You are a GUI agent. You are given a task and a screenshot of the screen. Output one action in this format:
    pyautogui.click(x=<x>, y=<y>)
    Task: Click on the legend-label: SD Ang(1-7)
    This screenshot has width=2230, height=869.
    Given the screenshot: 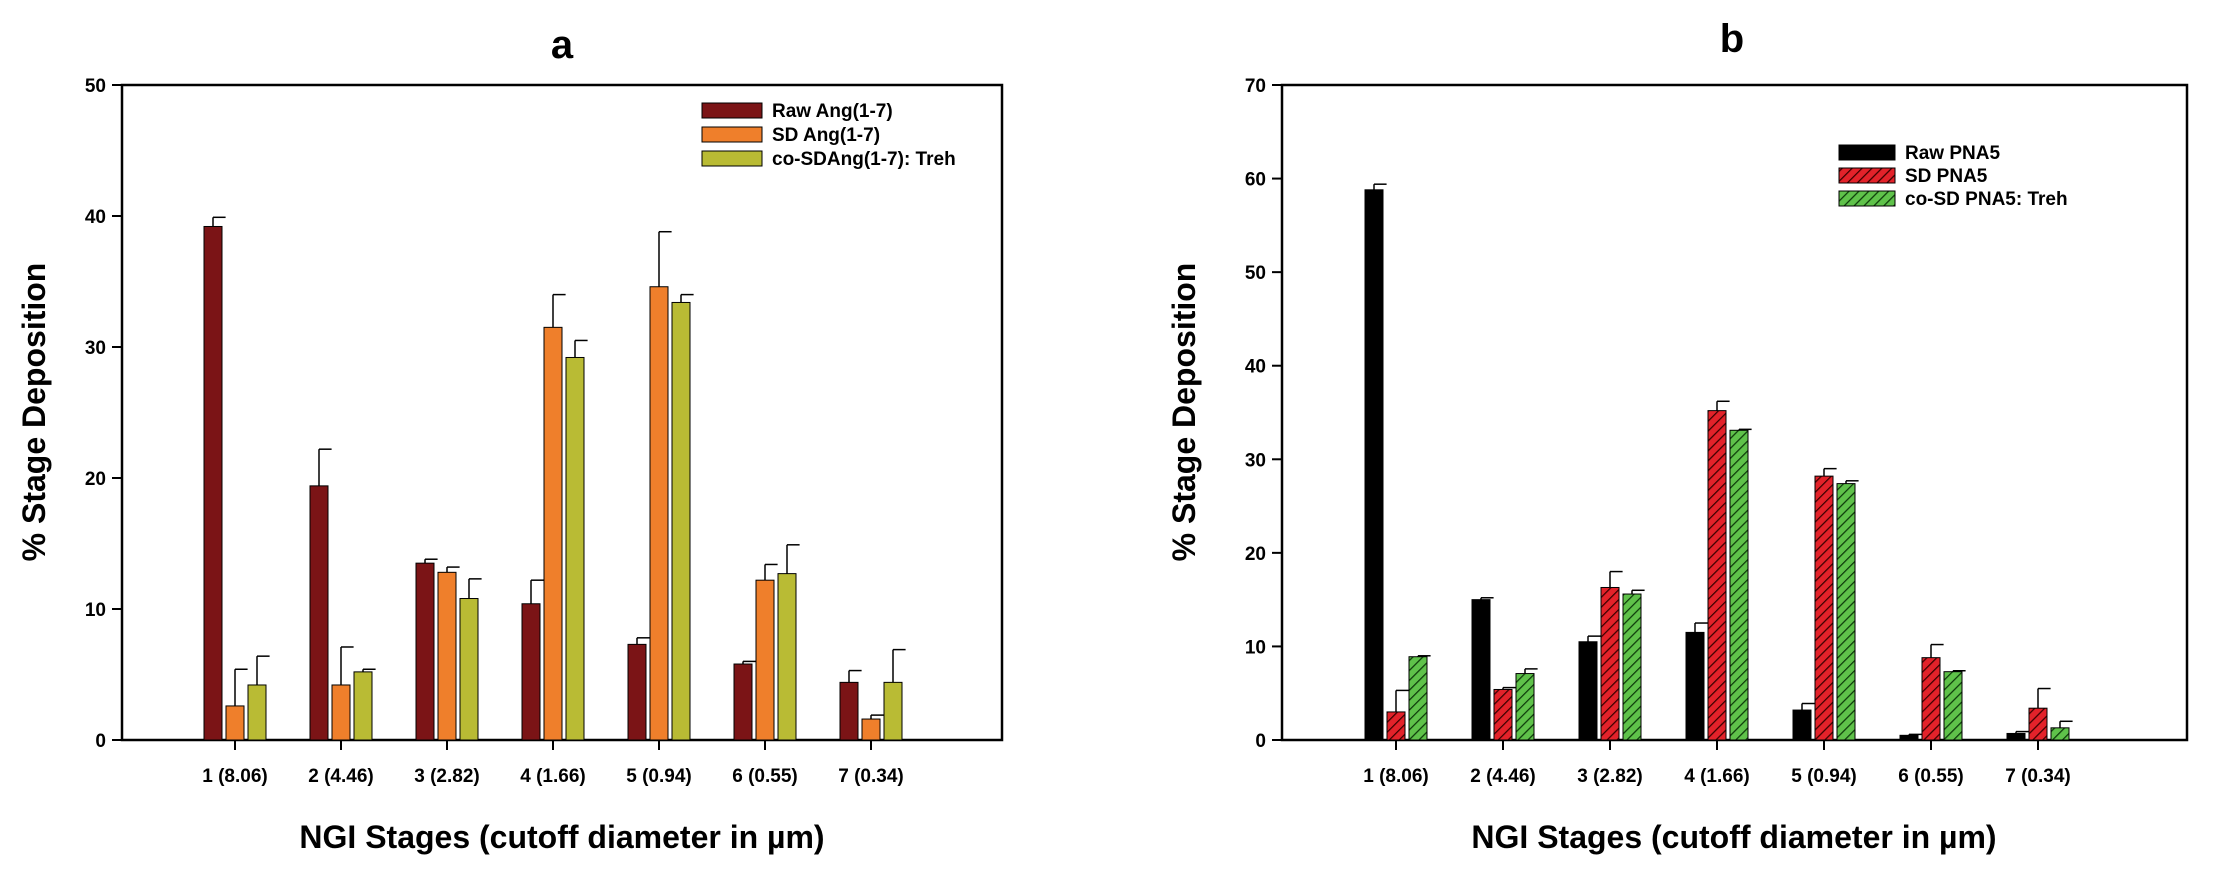 What is the action you would take?
    pyautogui.click(x=826, y=135)
    